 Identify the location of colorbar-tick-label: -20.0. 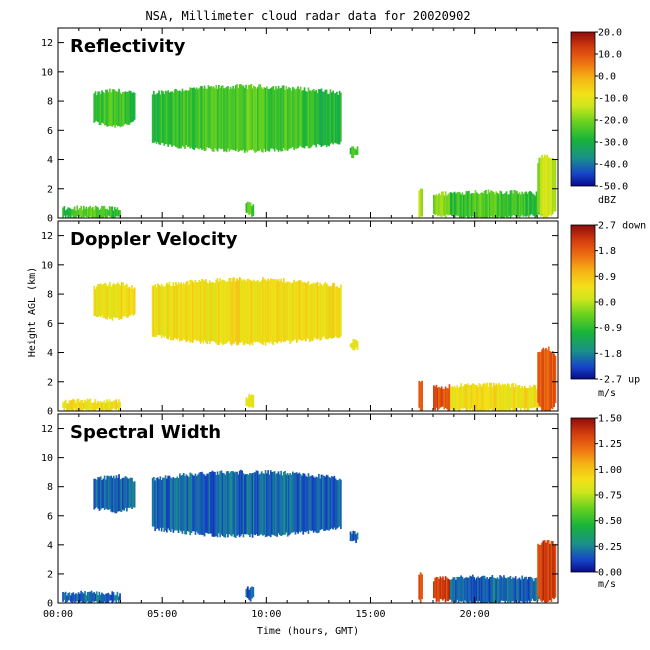
(613, 121).